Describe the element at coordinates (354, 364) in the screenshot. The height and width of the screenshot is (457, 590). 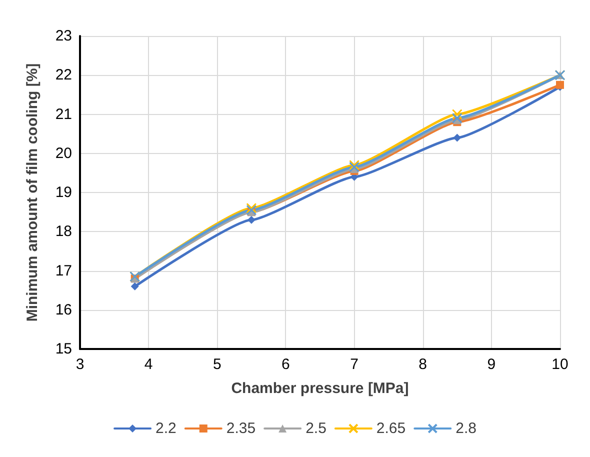
I see `x-tick-label: 7` at that location.